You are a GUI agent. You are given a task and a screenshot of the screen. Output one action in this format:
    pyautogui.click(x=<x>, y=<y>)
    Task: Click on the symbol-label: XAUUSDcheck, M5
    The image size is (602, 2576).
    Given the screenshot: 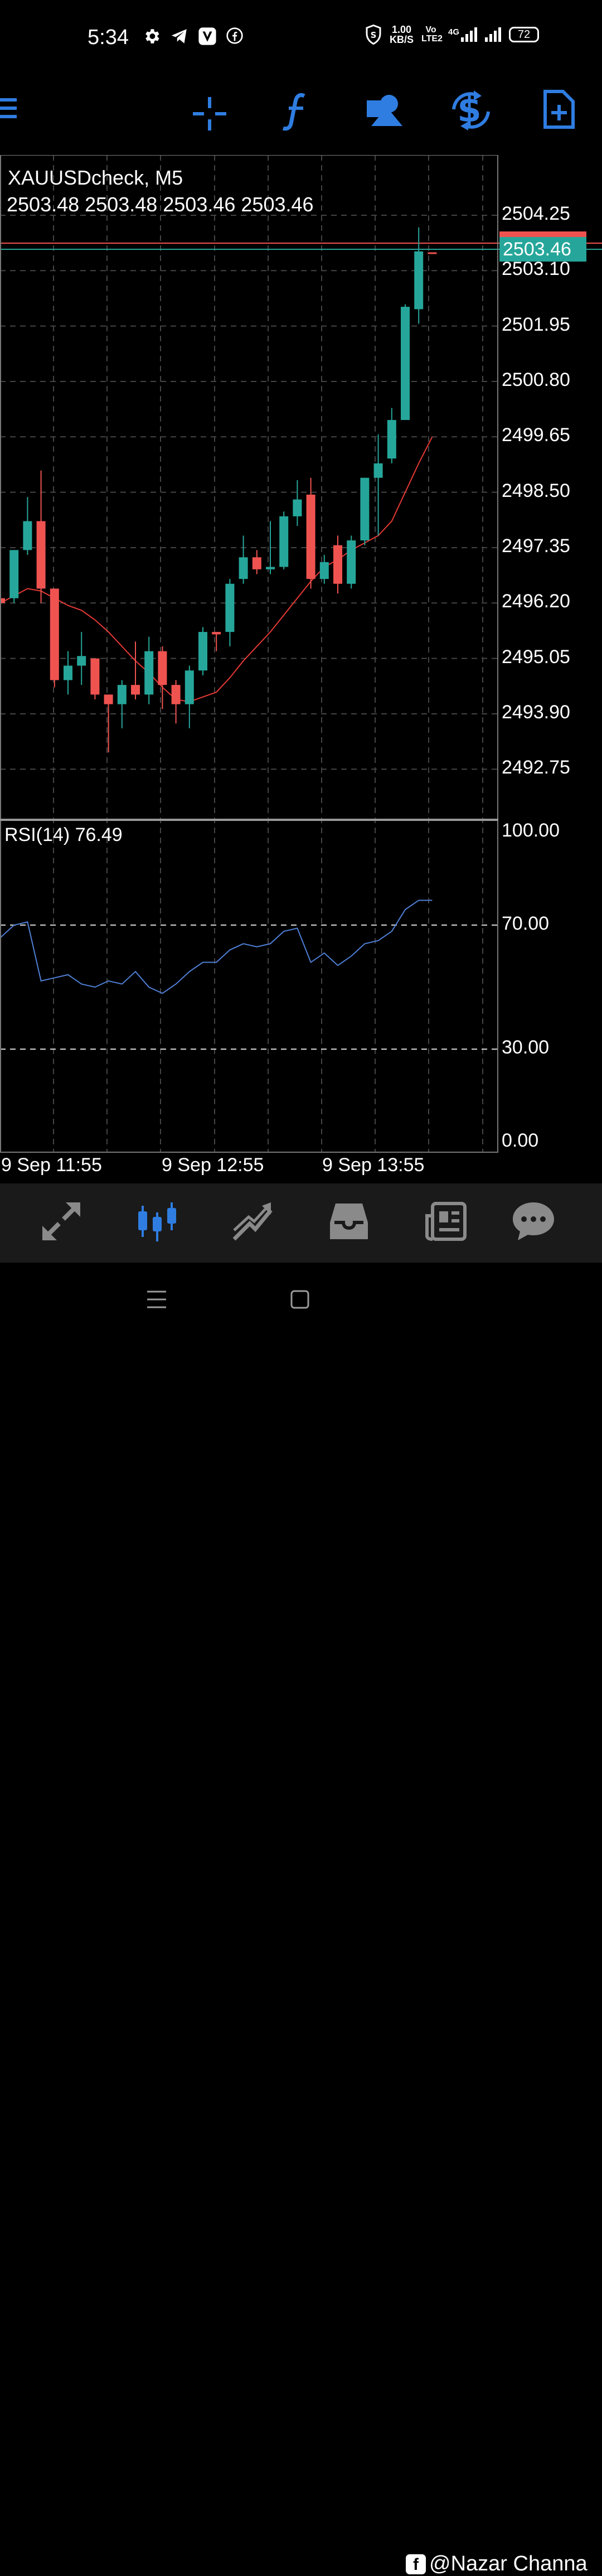 What is the action you would take?
    pyautogui.click(x=96, y=177)
    